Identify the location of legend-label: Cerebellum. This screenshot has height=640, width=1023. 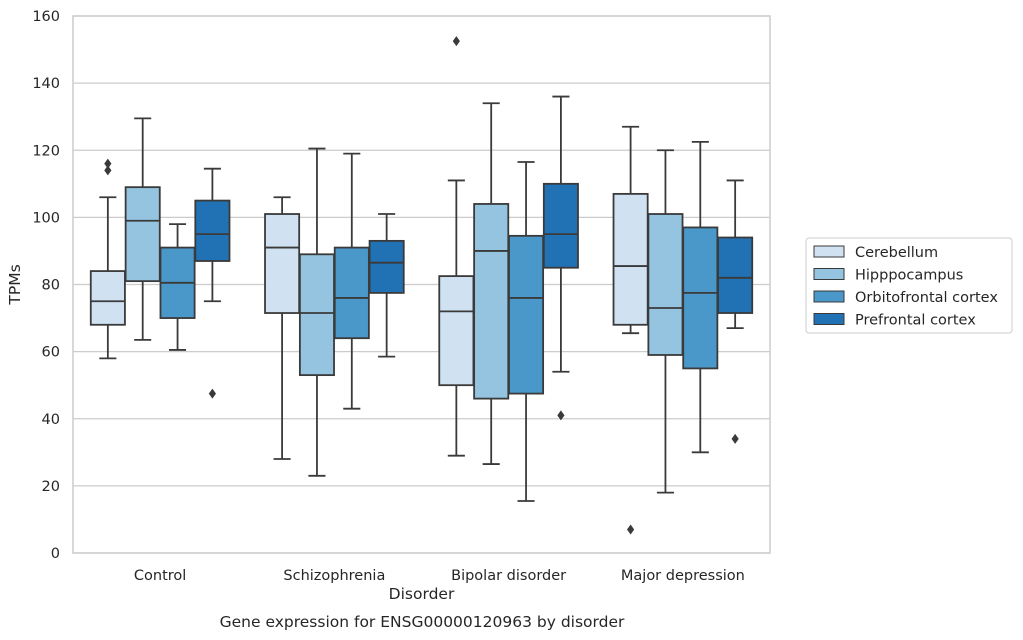
(896, 253).